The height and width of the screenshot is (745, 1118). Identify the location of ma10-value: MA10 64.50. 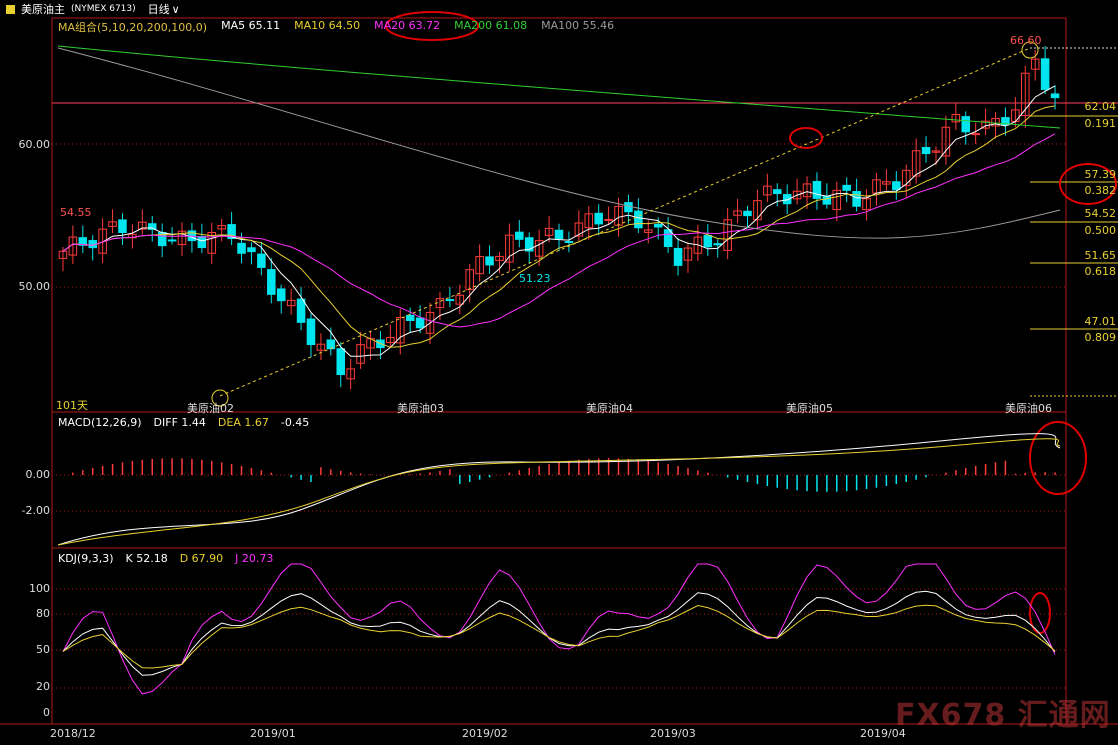
(327, 25).